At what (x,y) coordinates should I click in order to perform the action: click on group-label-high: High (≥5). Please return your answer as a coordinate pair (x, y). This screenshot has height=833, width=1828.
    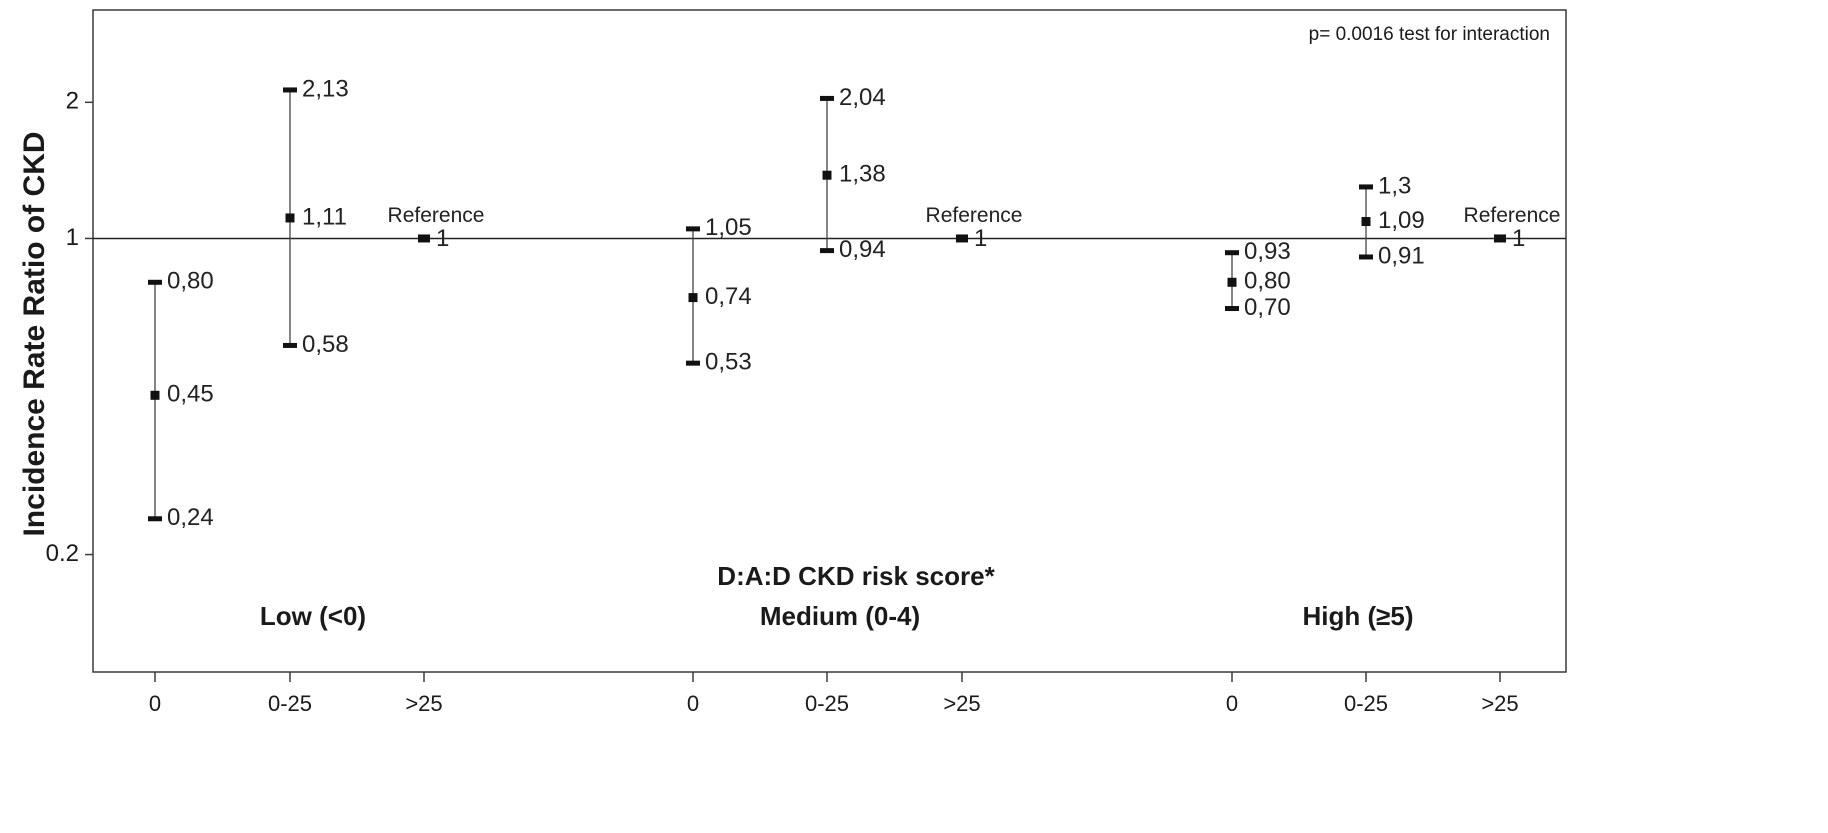
    Looking at the image, I should click on (1357, 616).